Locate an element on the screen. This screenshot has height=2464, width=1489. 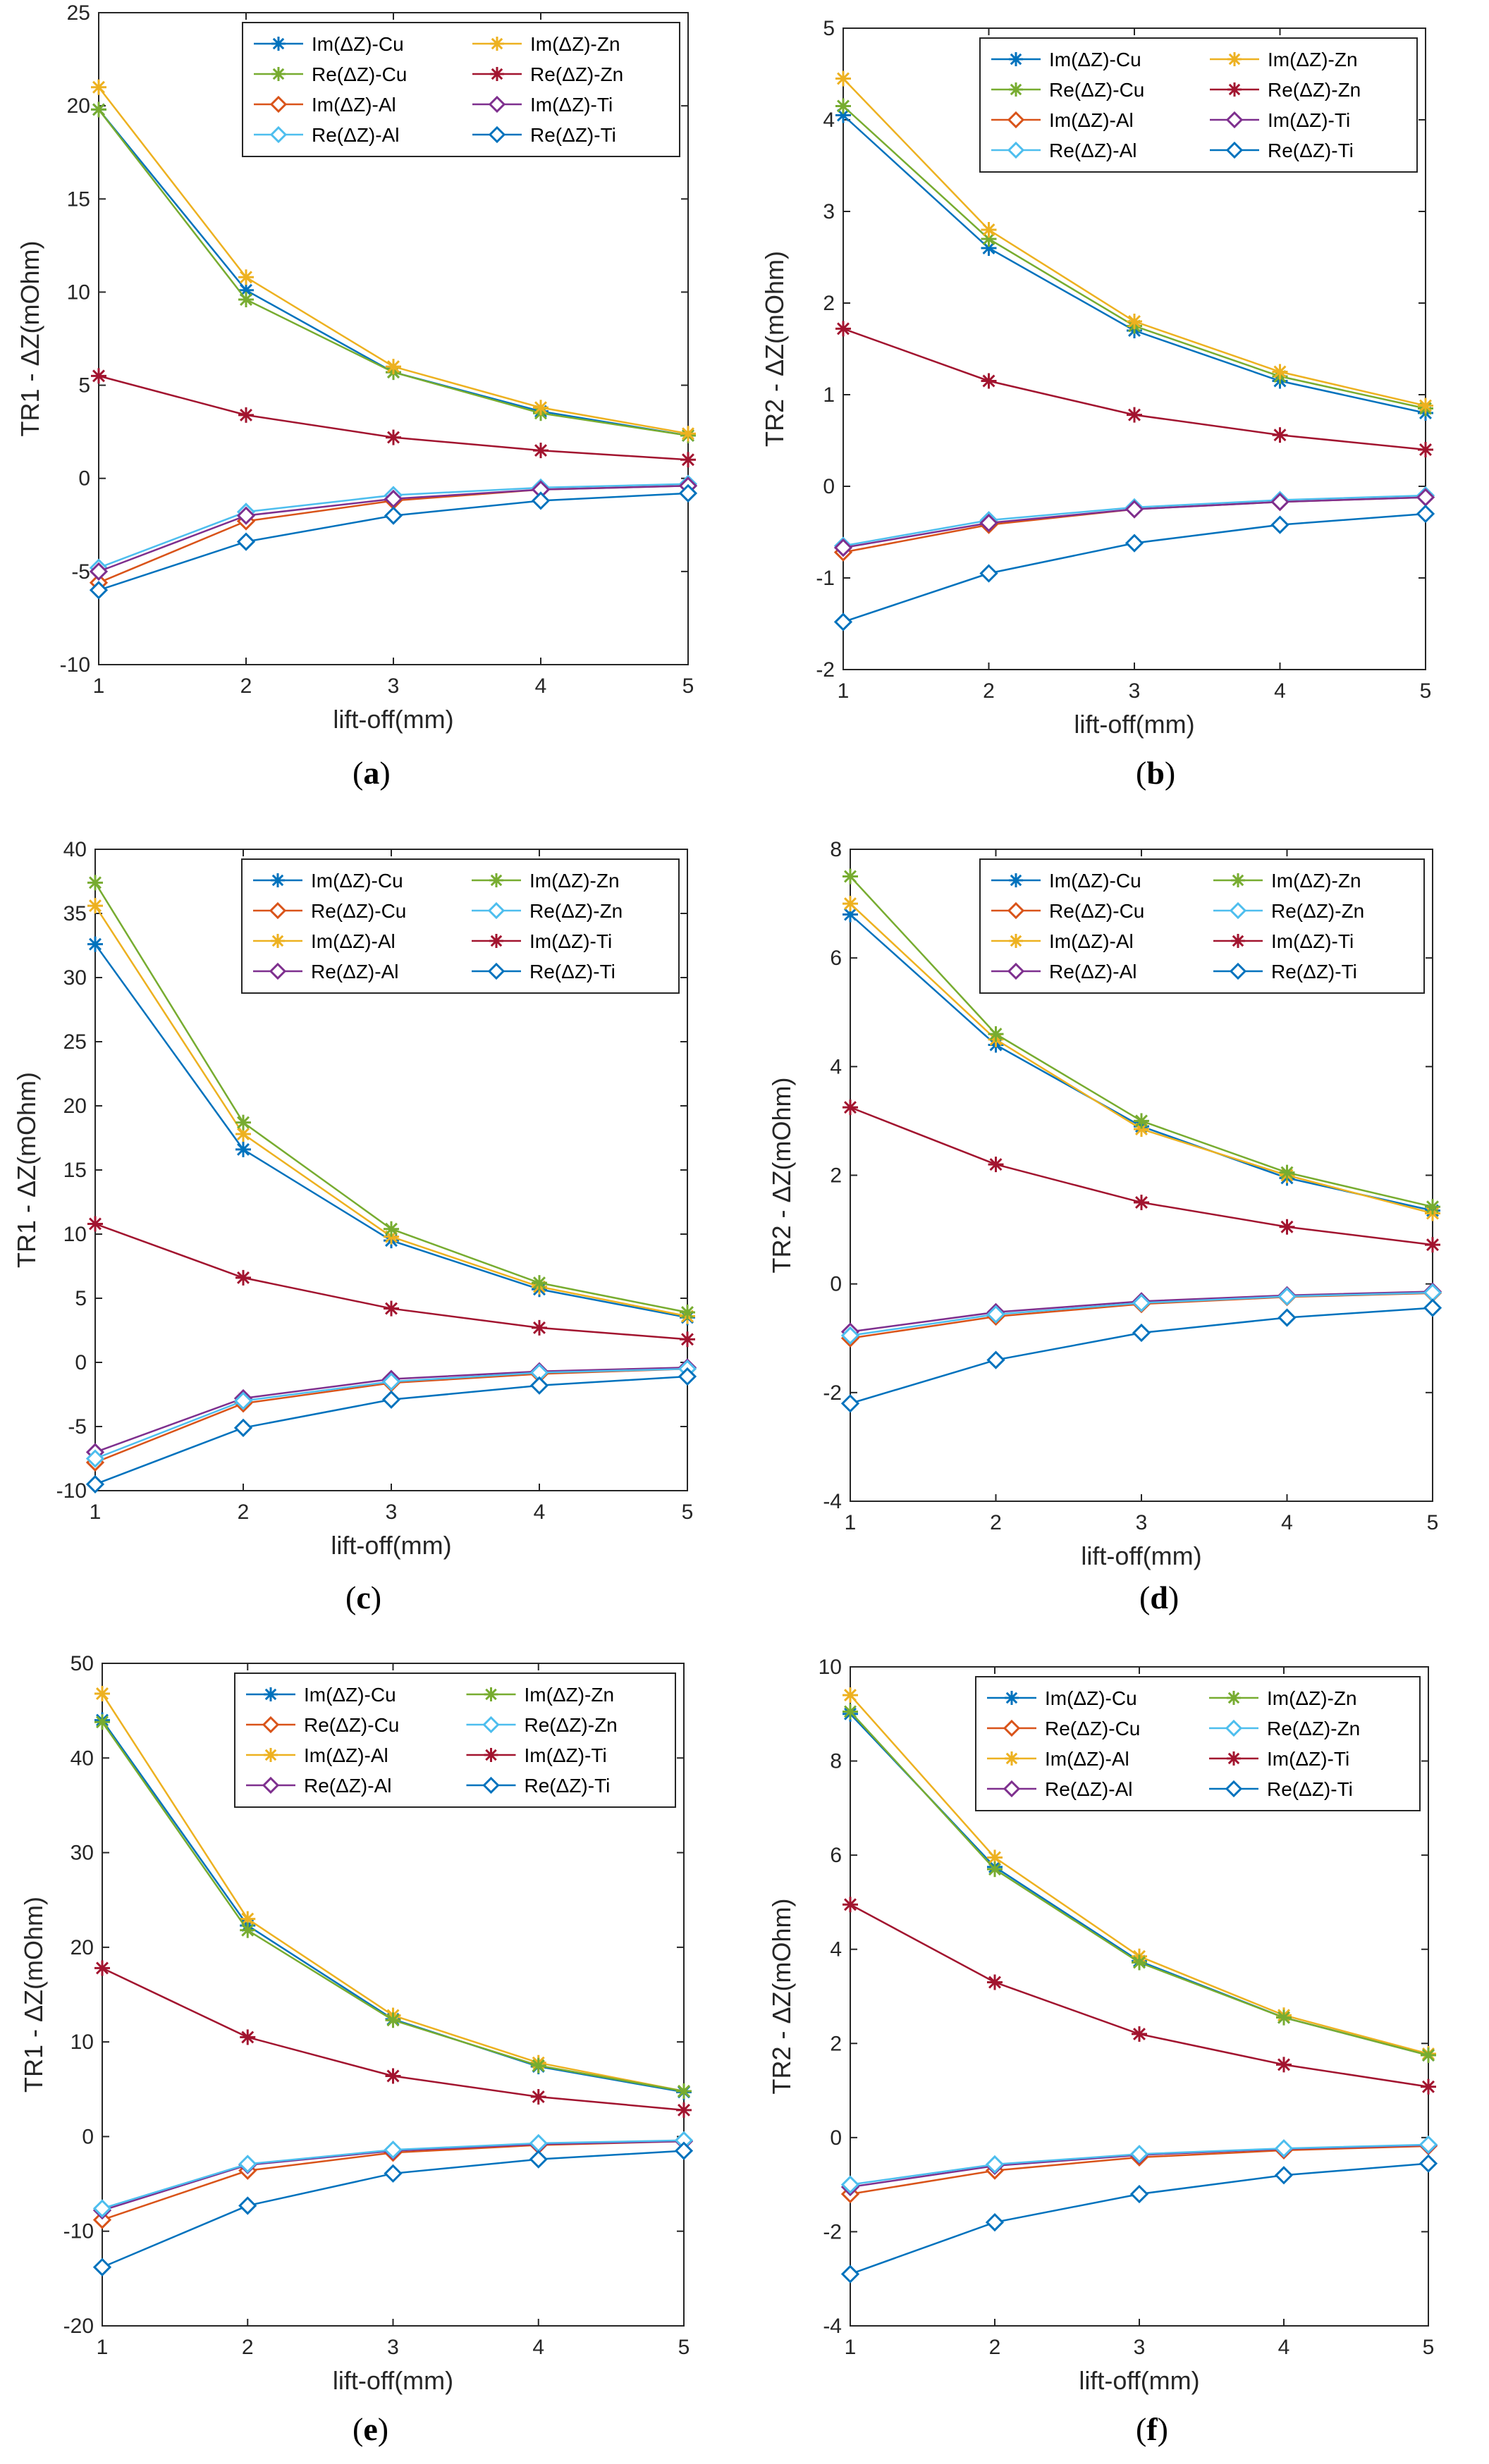
y-tick-label: -2 is located at coordinates (825, 670).